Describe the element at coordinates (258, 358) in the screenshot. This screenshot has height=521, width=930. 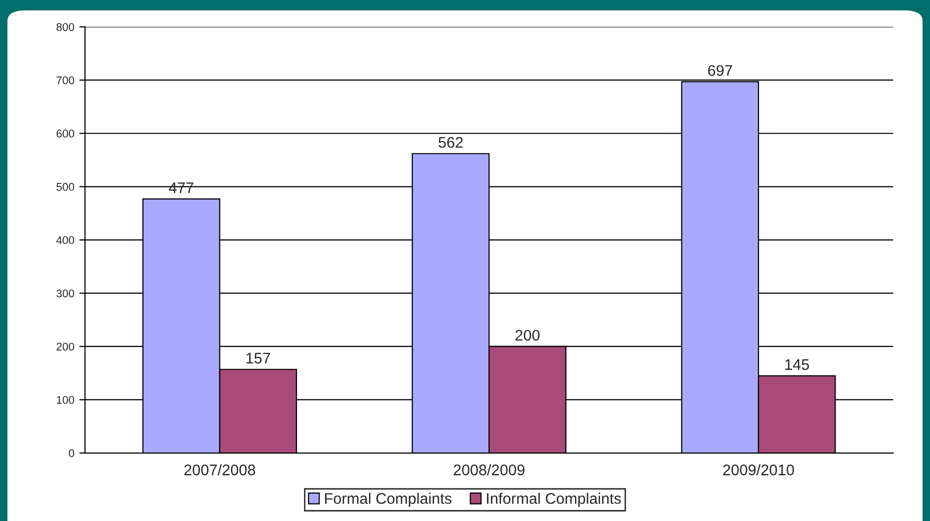
I see `data-label: 157` at that location.